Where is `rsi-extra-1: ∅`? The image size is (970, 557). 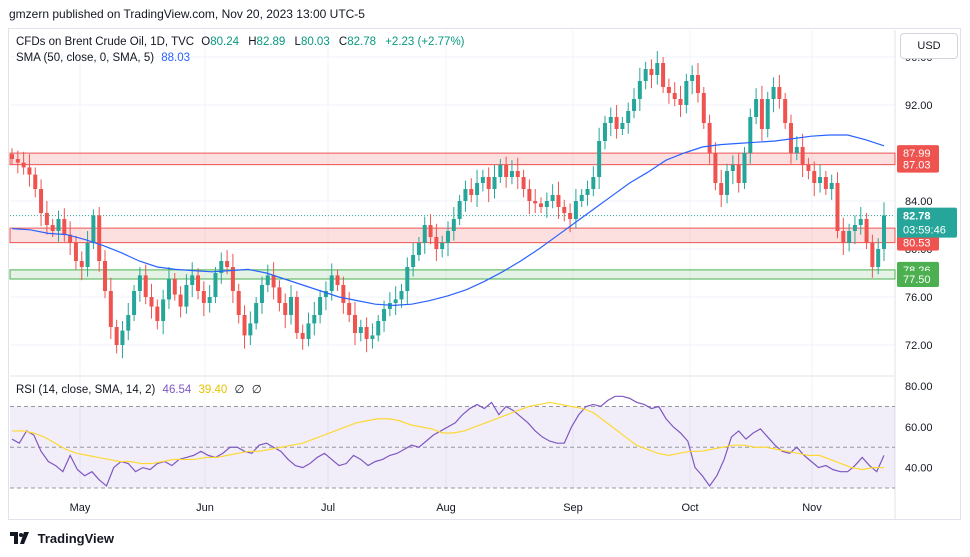 rsi-extra-1: ∅ is located at coordinates (239, 390).